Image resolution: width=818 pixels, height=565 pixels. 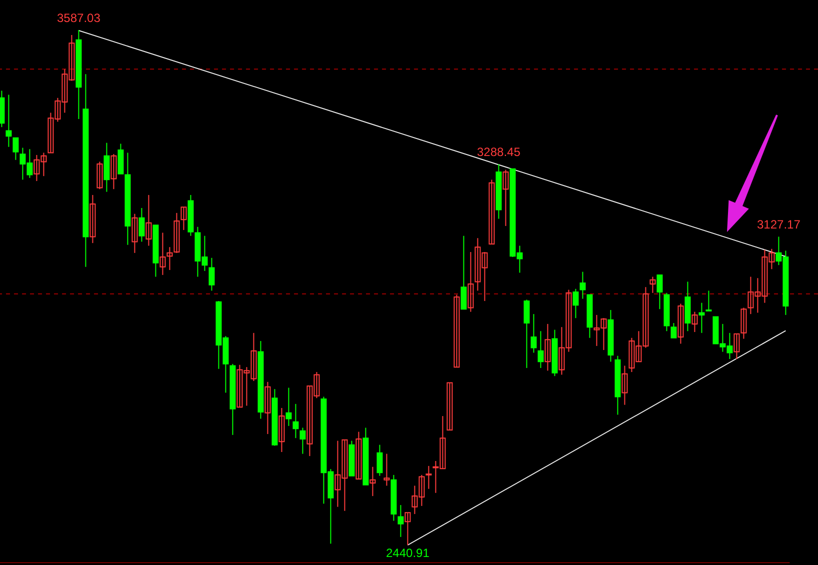 I want to click on annotation: 3587.03, so click(x=79, y=18).